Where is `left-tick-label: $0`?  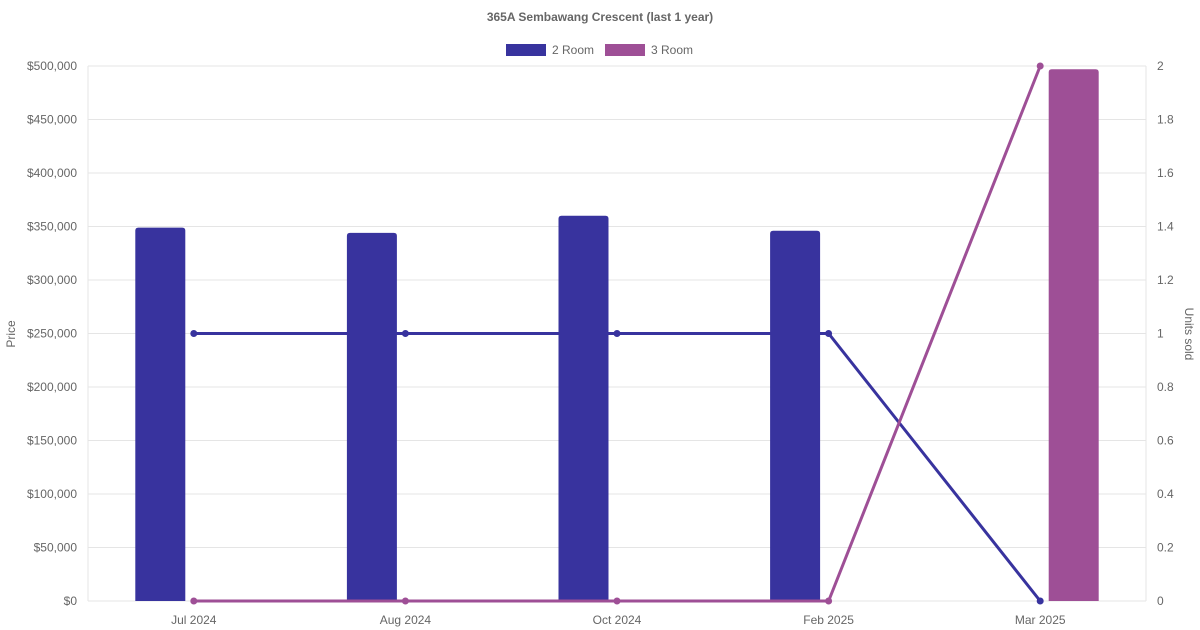 left-tick-label: $0 is located at coordinates (71, 601).